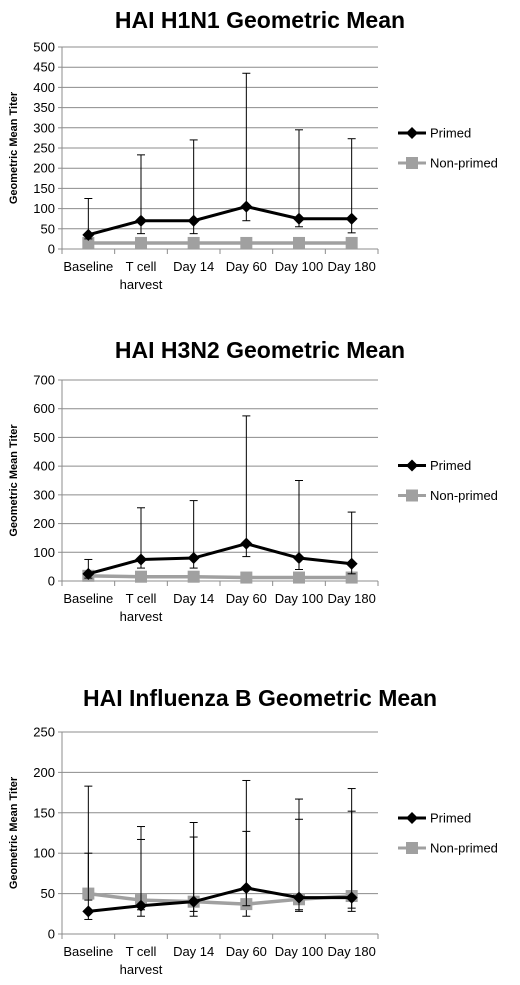  What do you see at coordinates (44, 732) in the screenshot?
I see `y-tick-label: 250` at bounding box center [44, 732].